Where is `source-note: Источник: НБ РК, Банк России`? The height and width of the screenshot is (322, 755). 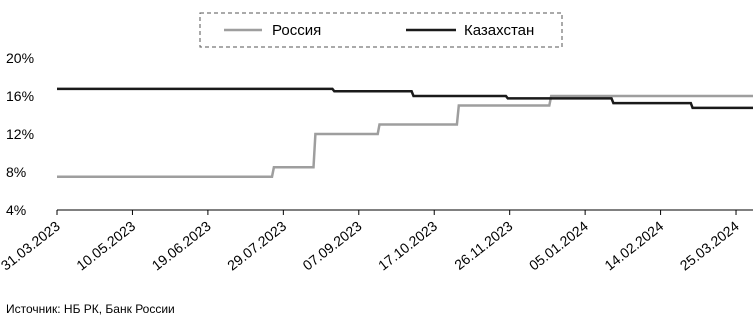
source-note: Источник: НБ РК, Банк России is located at coordinates (90, 309).